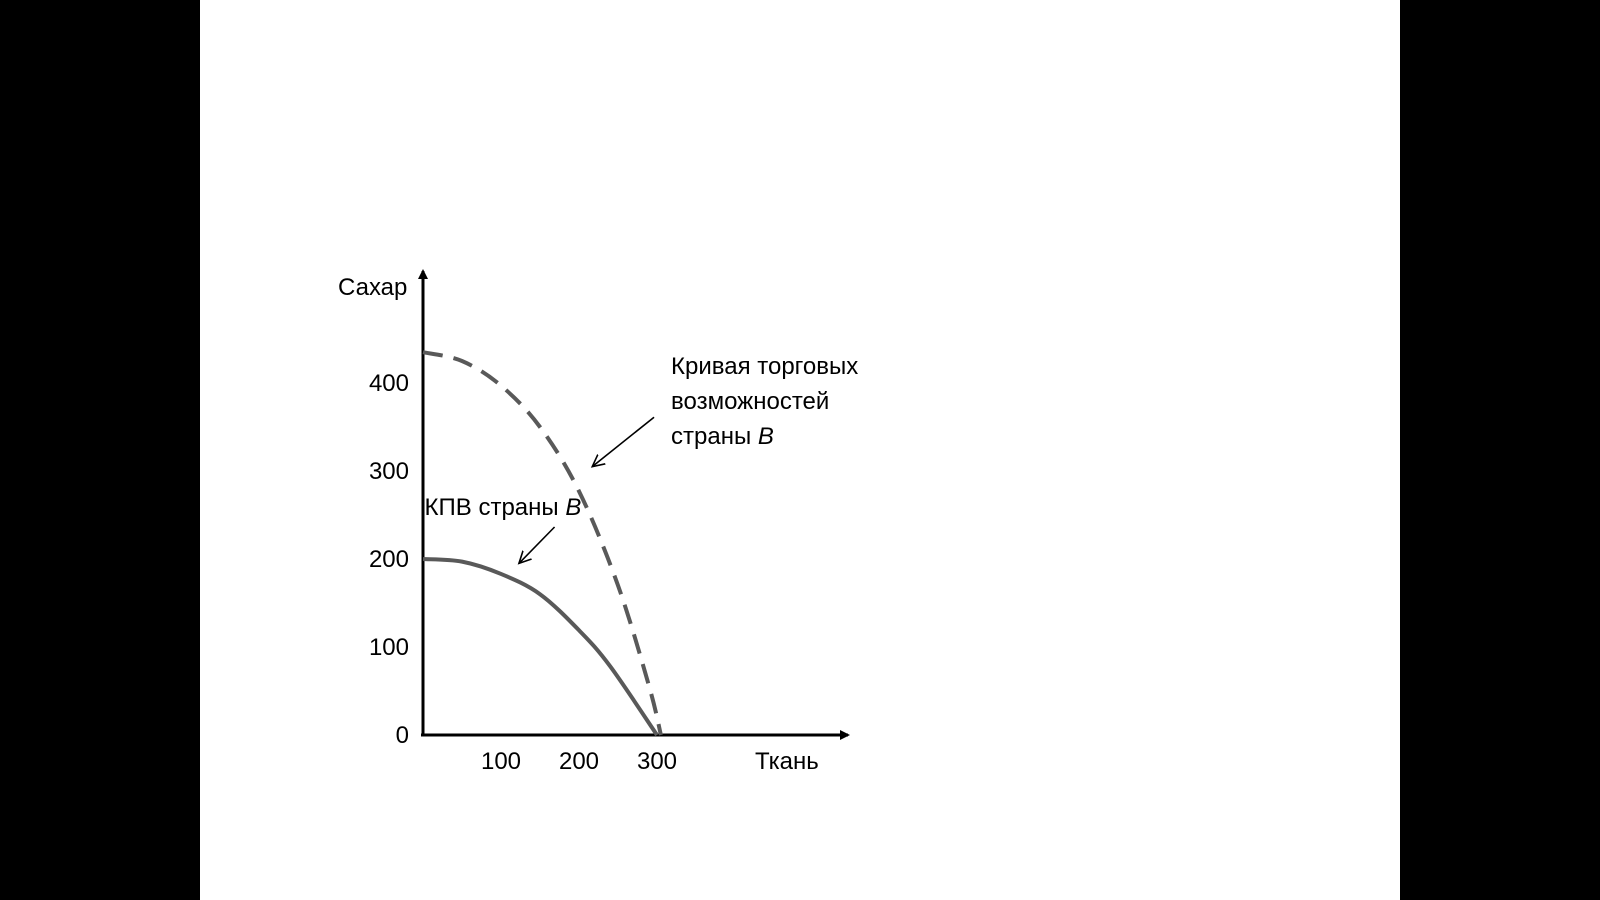  Describe the element at coordinates (764, 401) in the screenshot. I see `trade-curve-label: Кривая торговых возможностей страны B` at that location.